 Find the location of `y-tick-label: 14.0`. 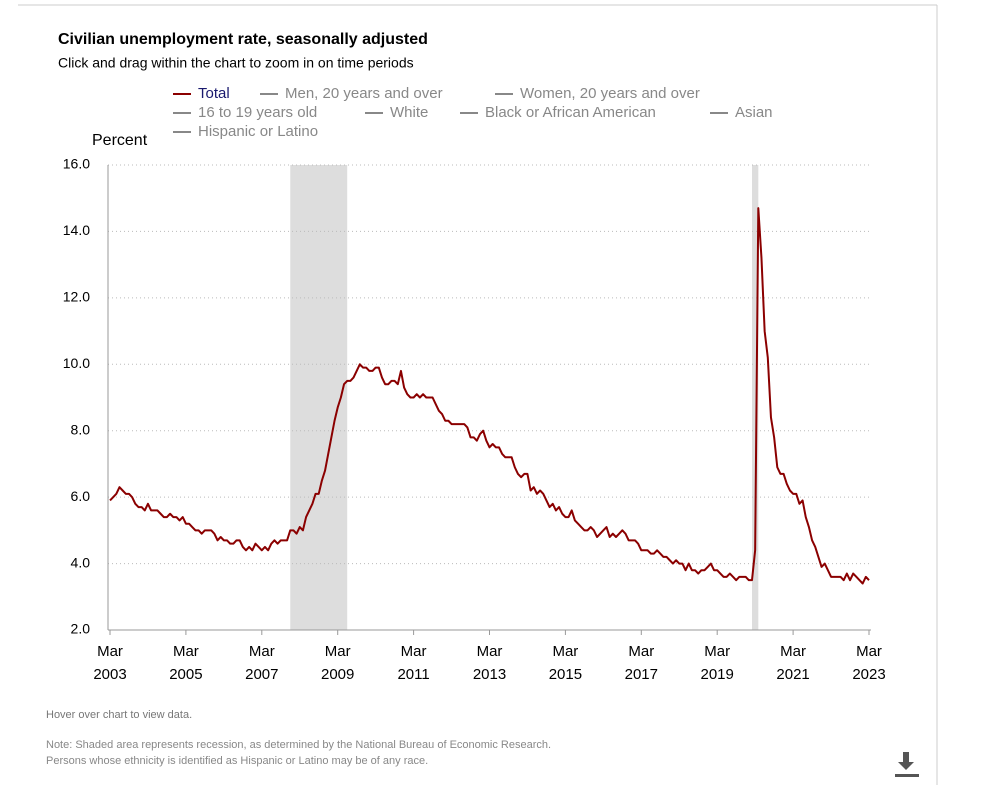

y-tick-label: 14.0 is located at coordinates (76, 230).